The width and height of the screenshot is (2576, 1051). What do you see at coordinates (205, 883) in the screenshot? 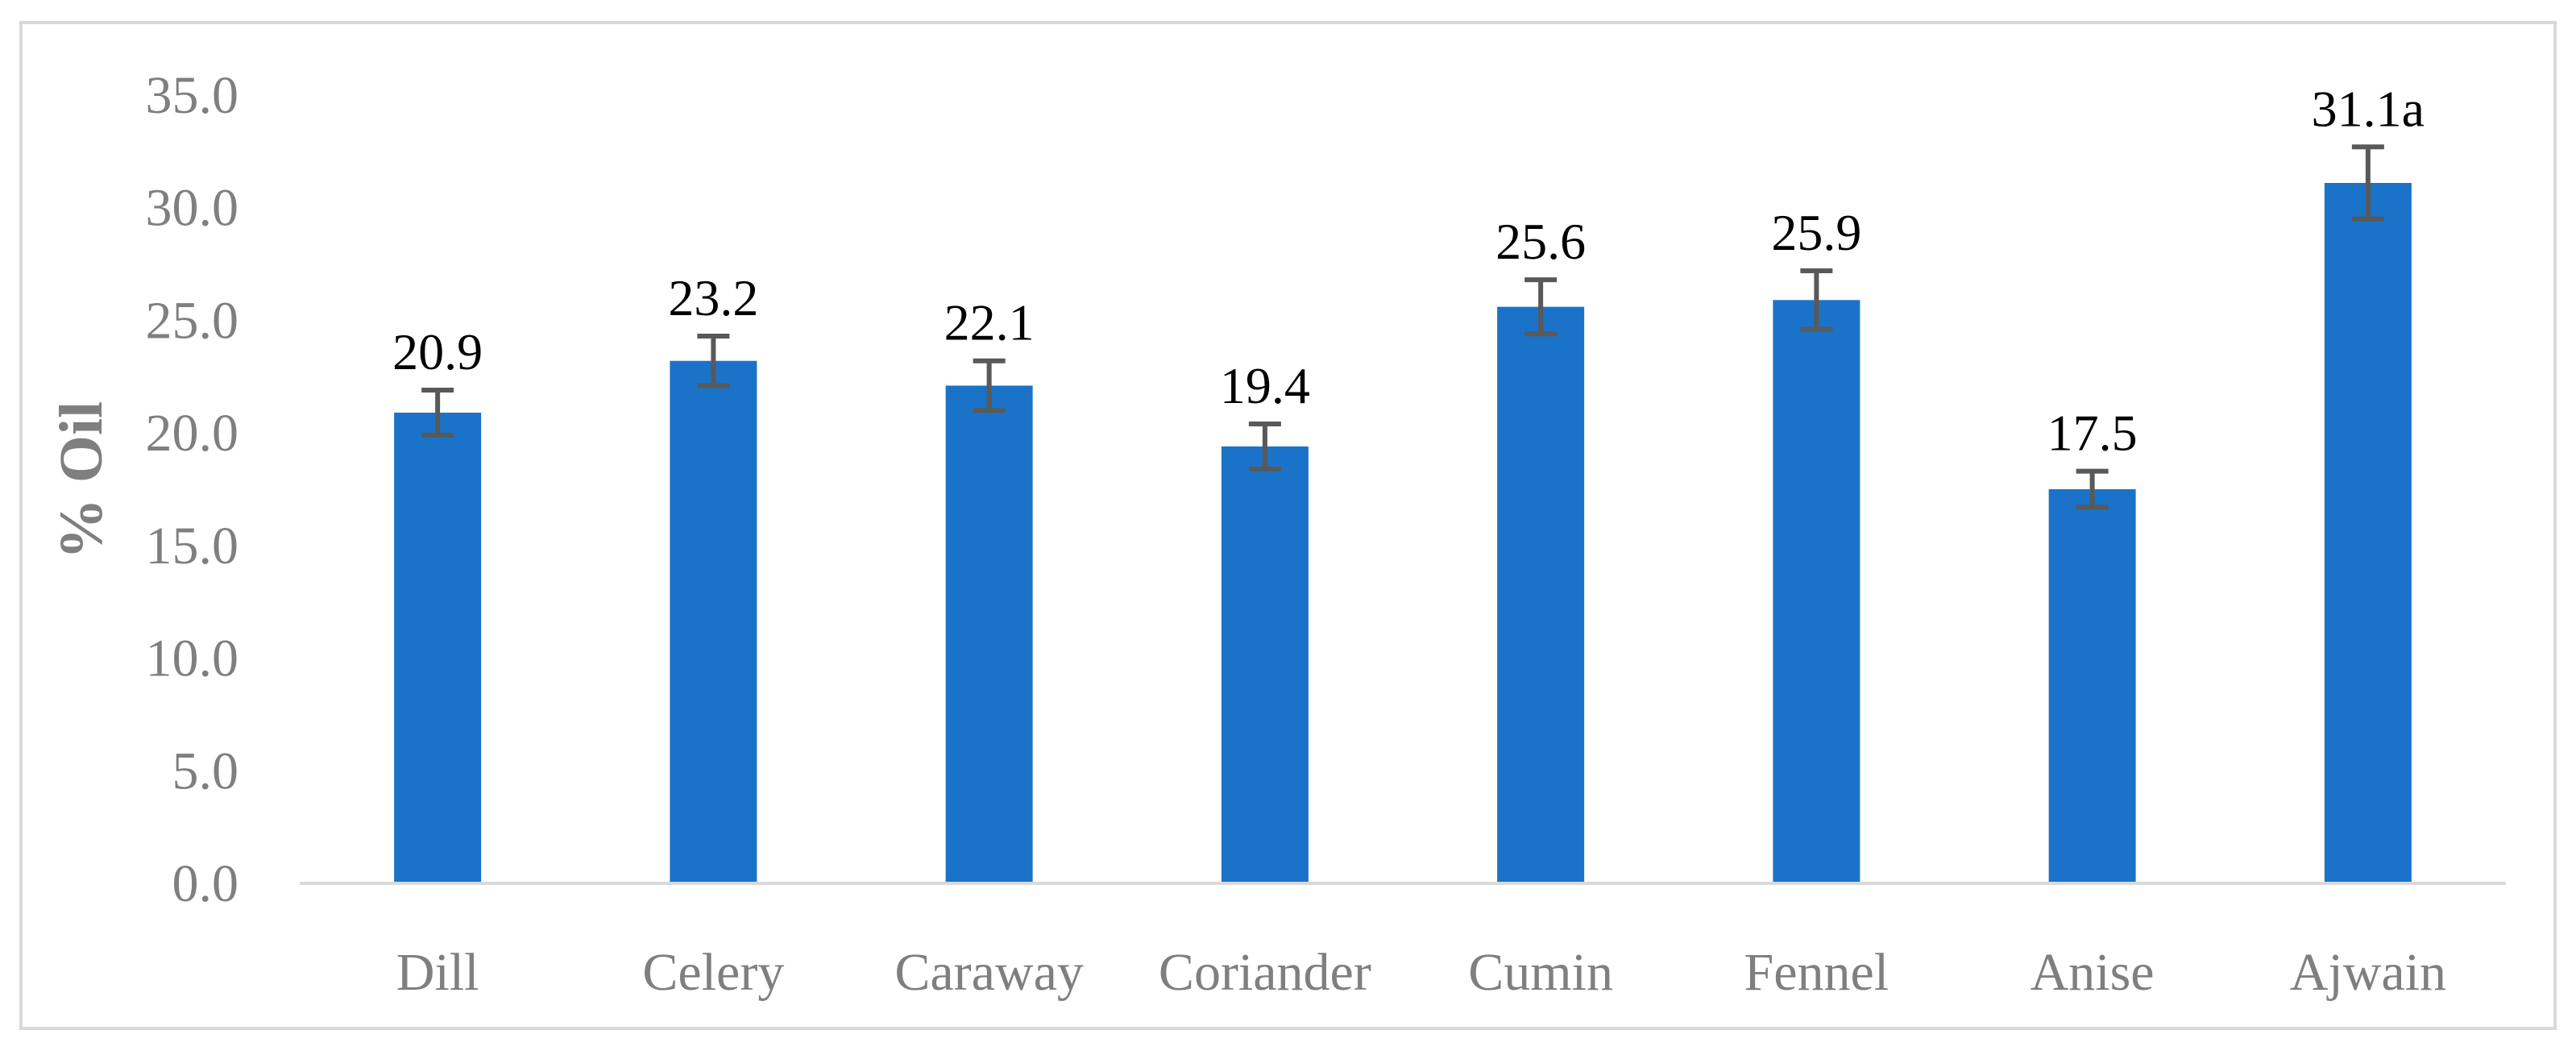
I see `y-tick-label: 0.0` at bounding box center [205, 883].